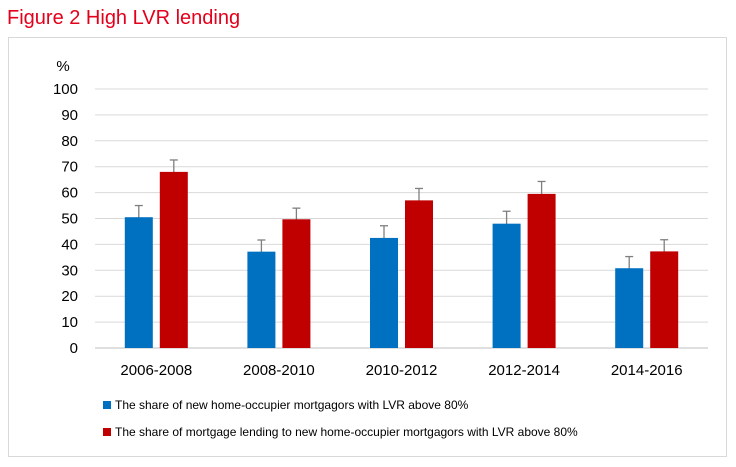 The height and width of the screenshot is (467, 736). Describe the element at coordinates (69, 115) in the screenshot. I see `y-tick-90: 90` at that location.